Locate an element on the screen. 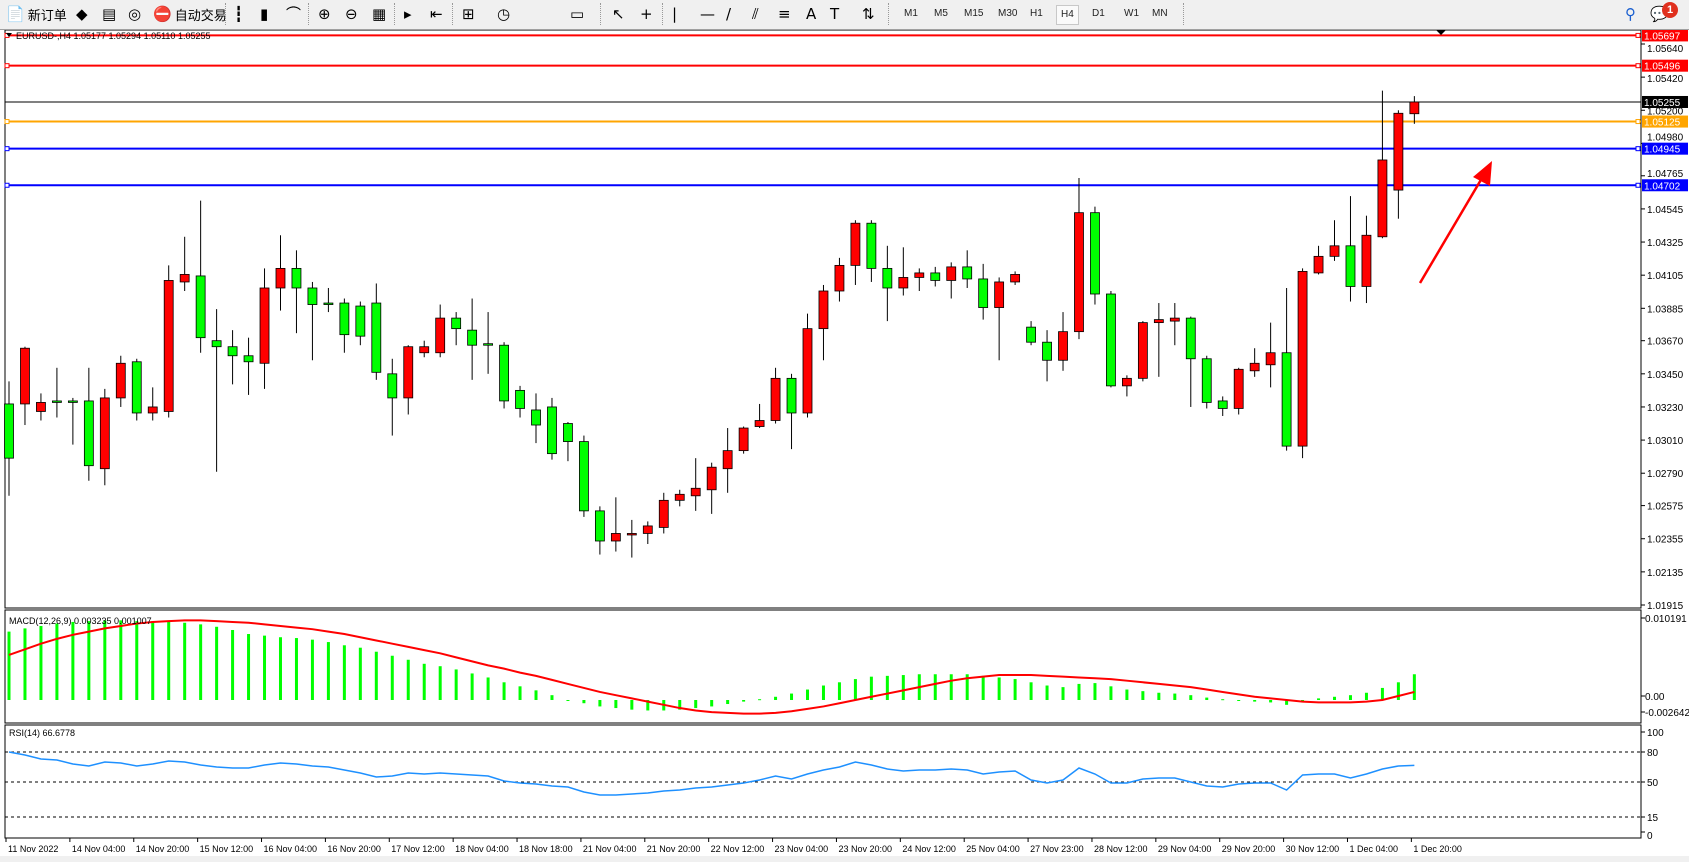 This screenshot has width=1689, height=862. toolbar-separator is located at coordinates (453, 14).